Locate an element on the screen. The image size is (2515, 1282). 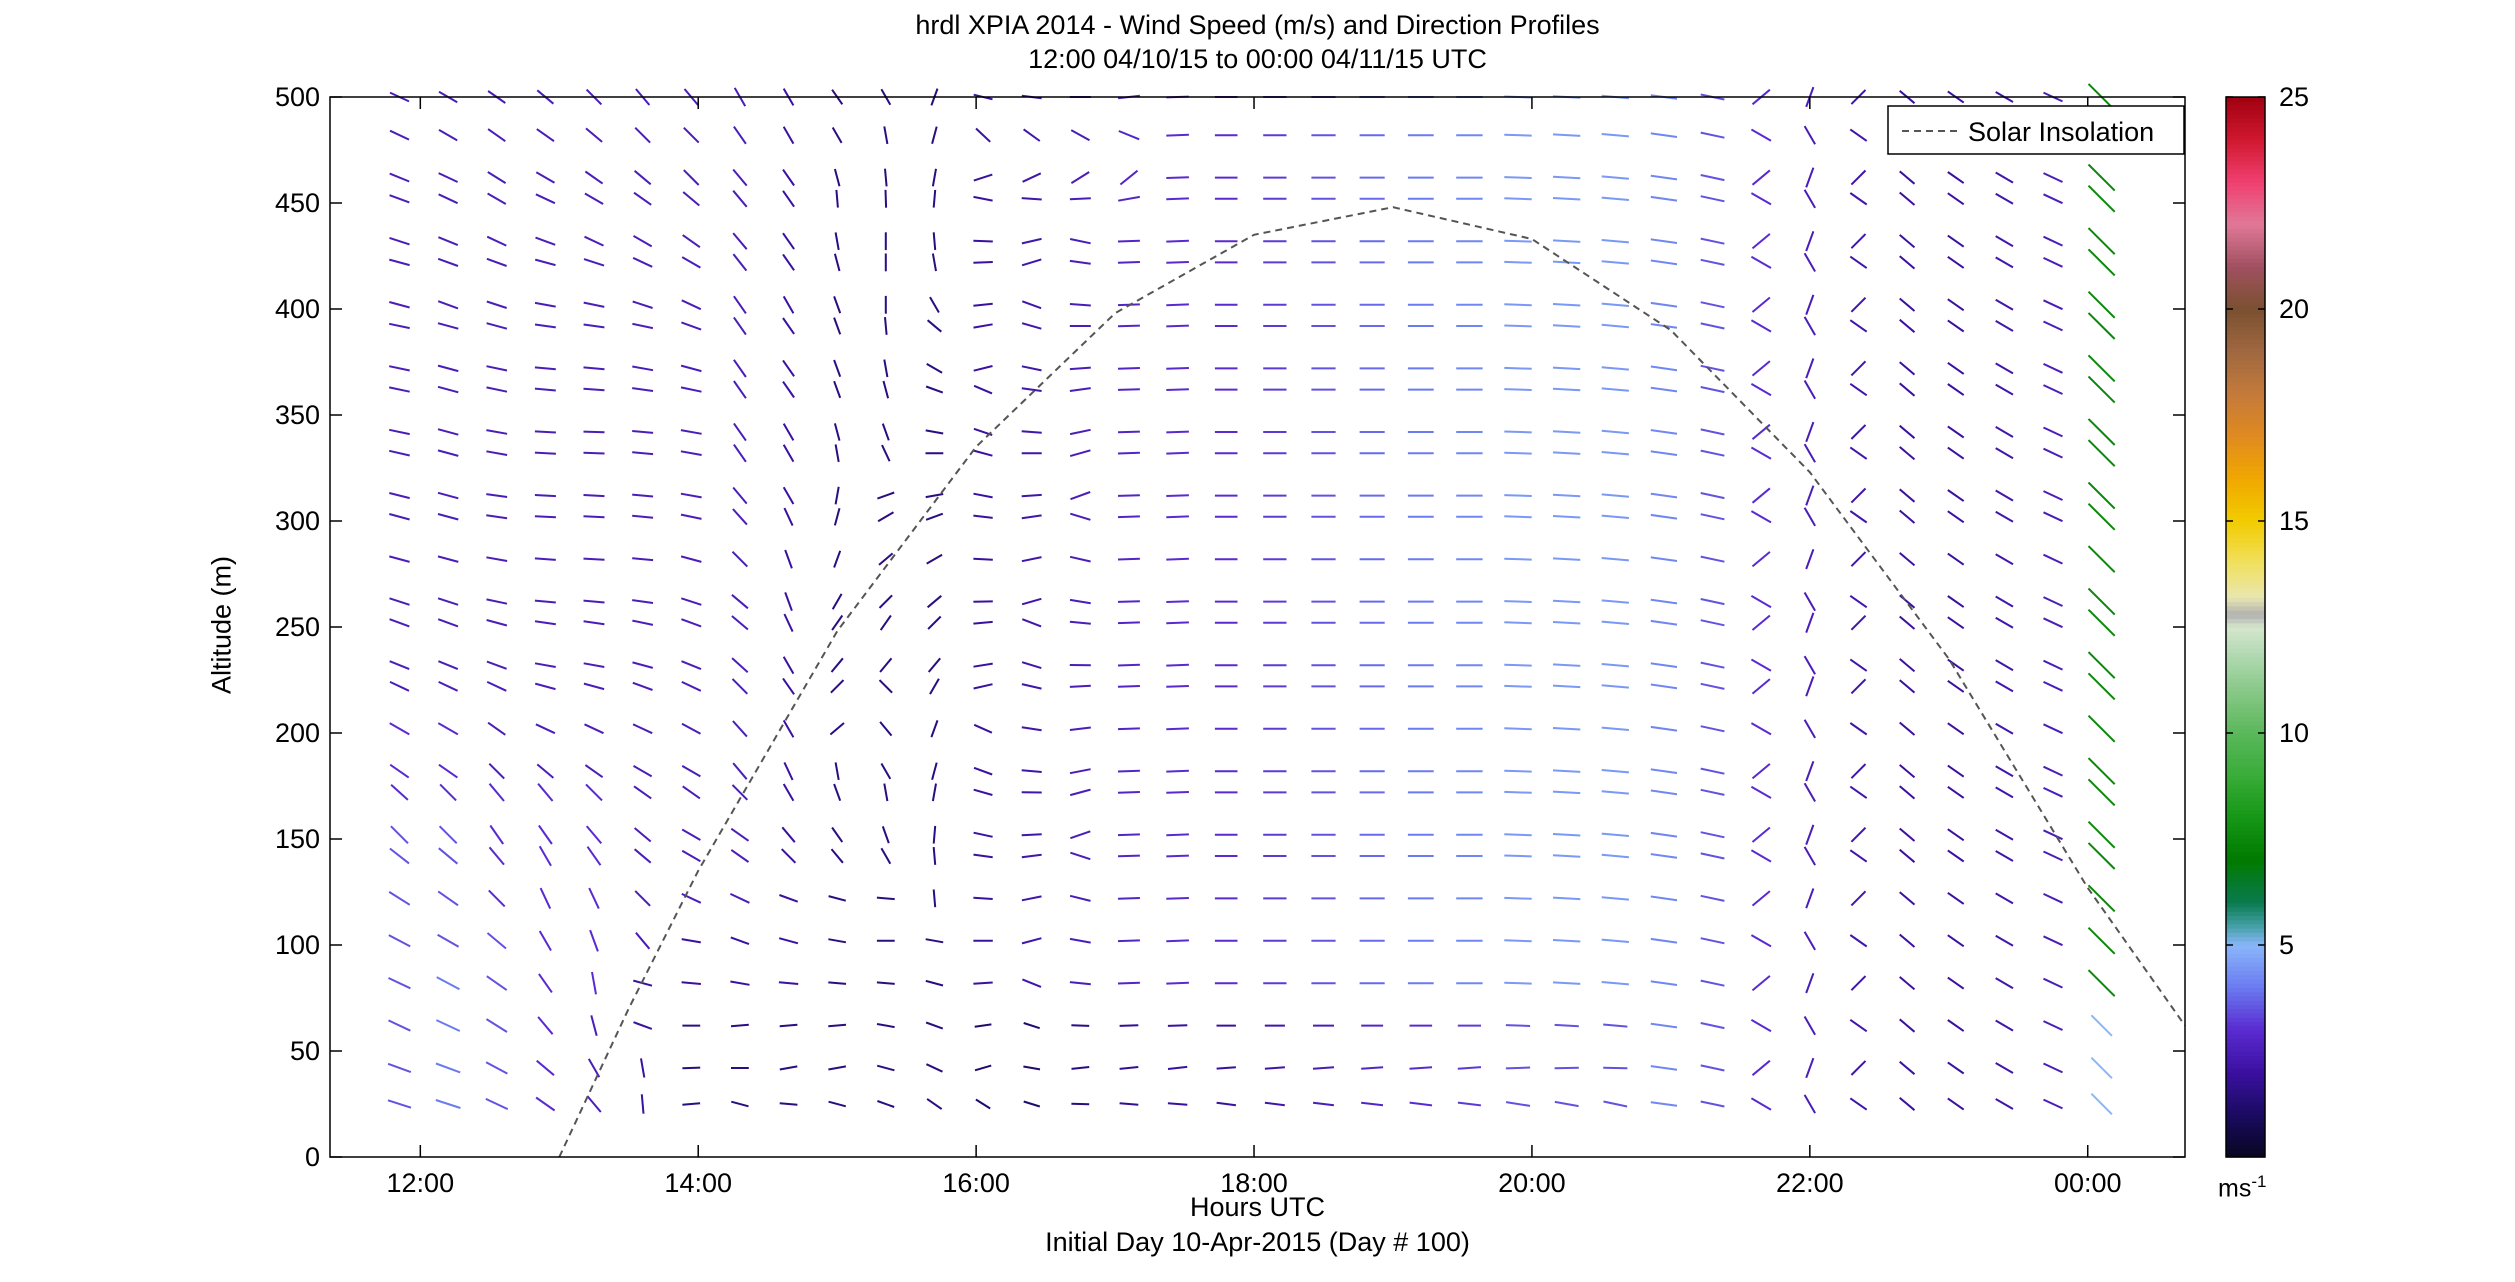
y-tick-label: 50 is located at coordinates (305, 1051).